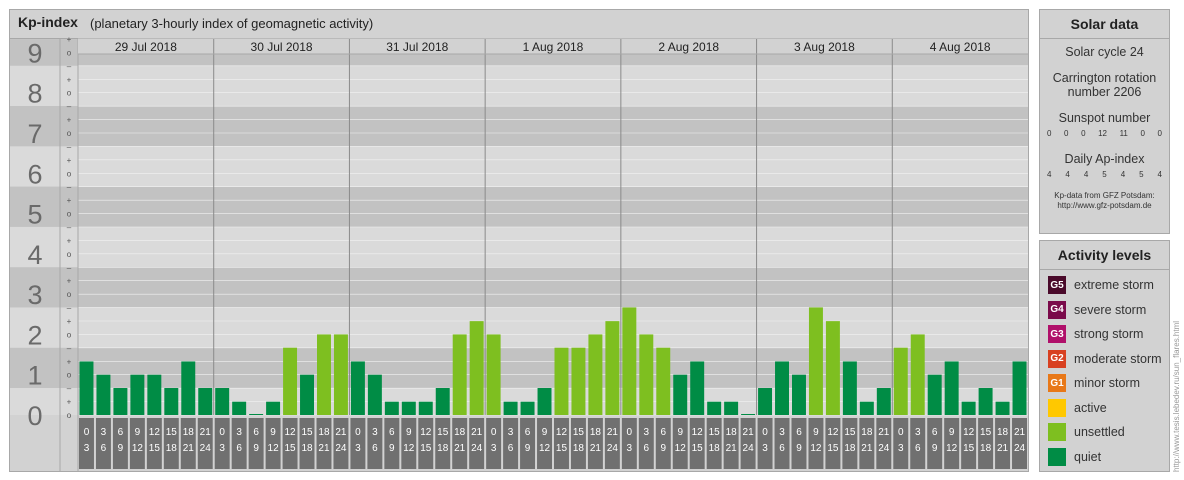  Describe the element at coordinates (1107, 383) in the screenshot. I see `level-label: minor storm` at that location.